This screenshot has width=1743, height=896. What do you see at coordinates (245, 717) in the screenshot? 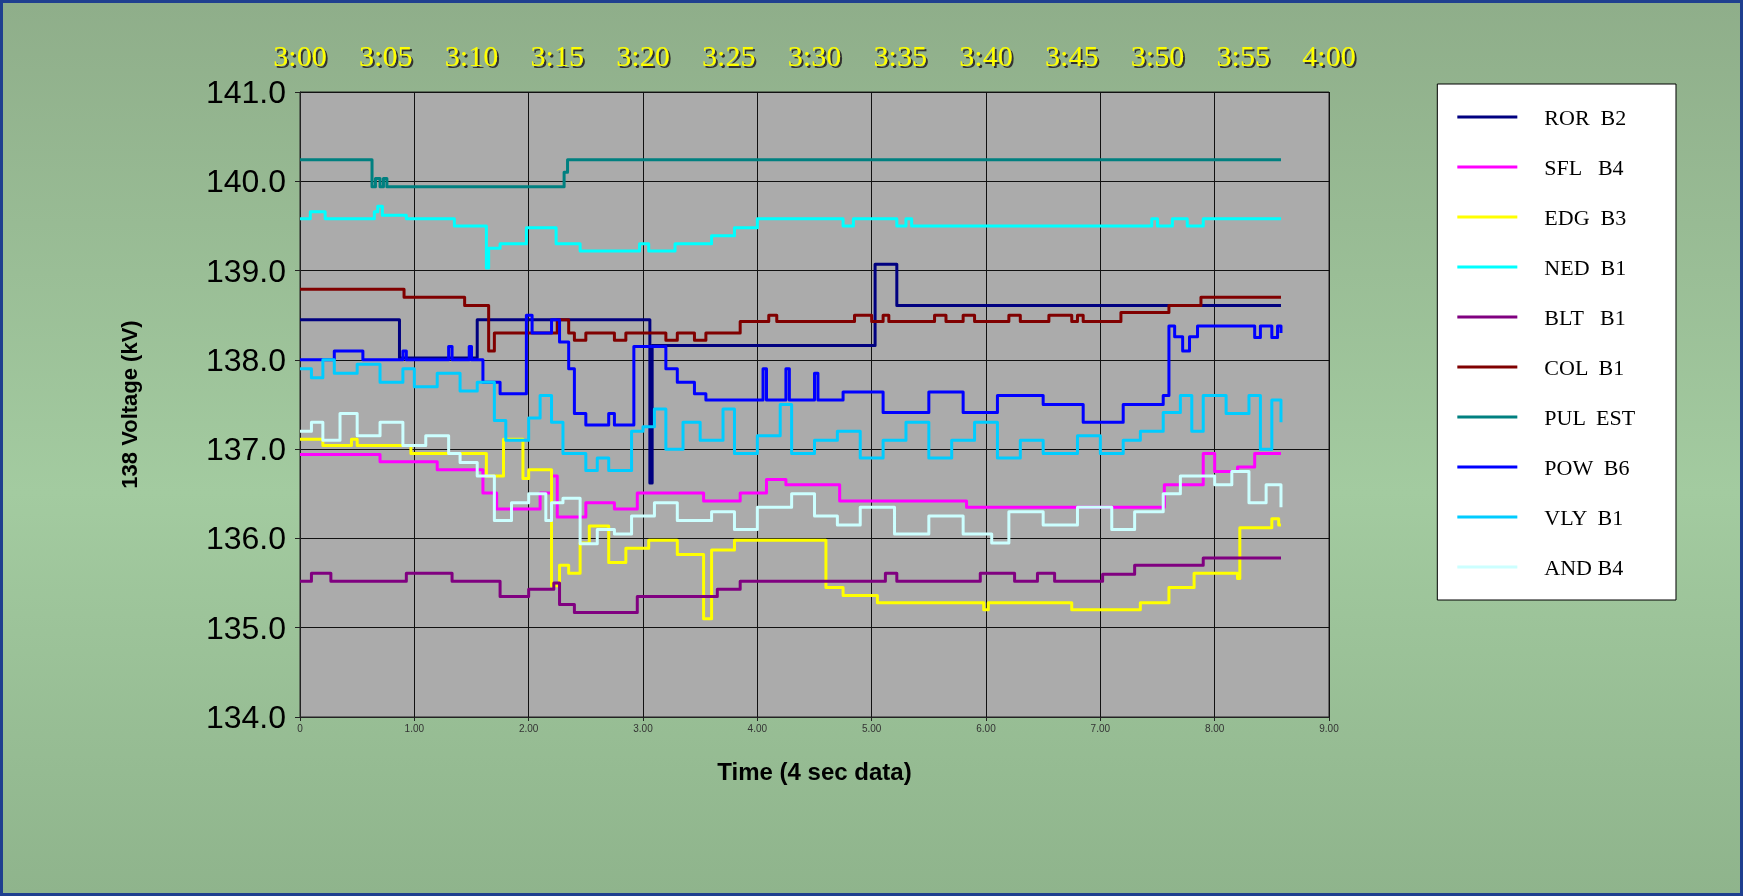
I see `y-tick-label: 134.0` at bounding box center [245, 717].